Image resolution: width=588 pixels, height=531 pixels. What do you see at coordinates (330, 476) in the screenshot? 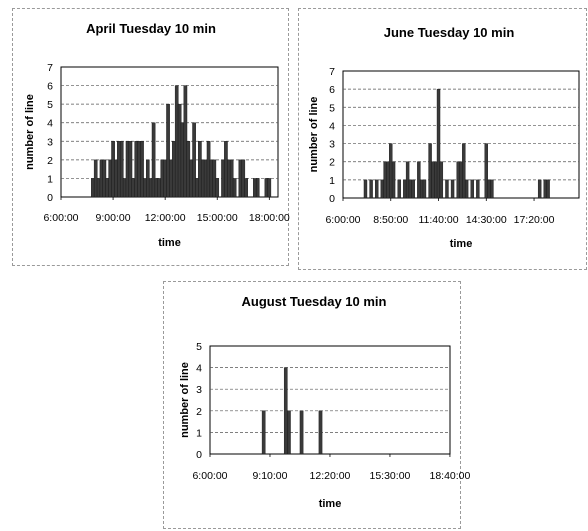
I see `x-tick-label: 12:20:00` at bounding box center [330, 476].